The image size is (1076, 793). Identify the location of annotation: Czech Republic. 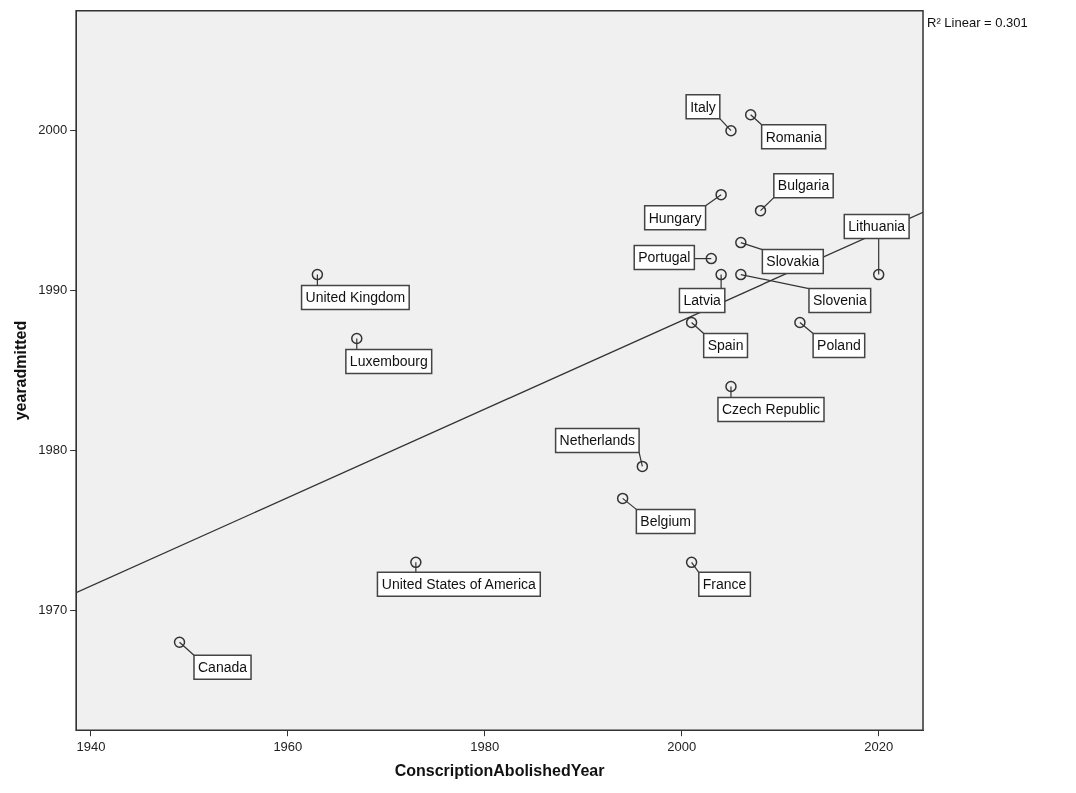
(771, 409).